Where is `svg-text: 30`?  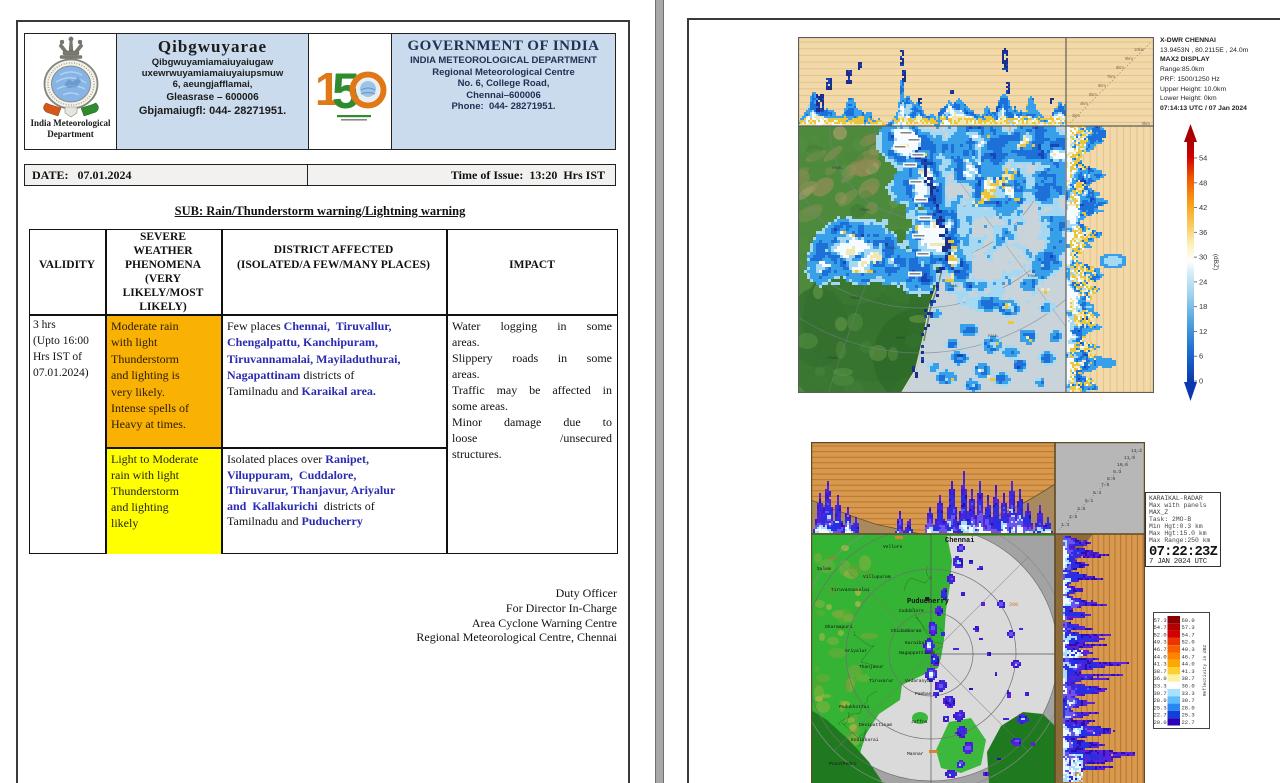
svg-text: 30 is located at coordinates (1203, 257).